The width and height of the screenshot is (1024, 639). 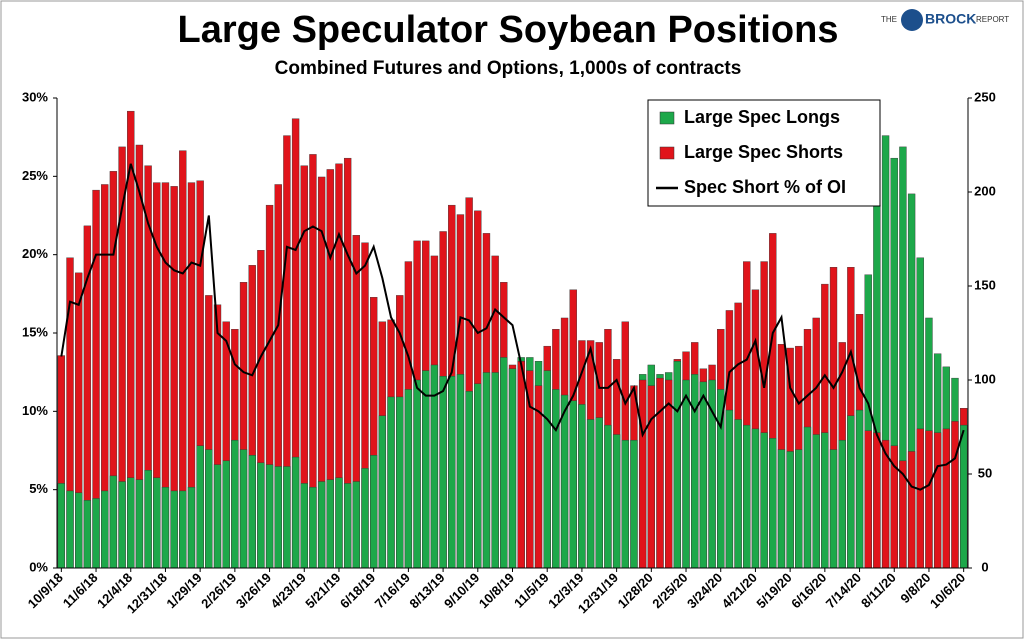 I want to click on legend-label: Spec Short % of OI, so click(x=765, y=187).